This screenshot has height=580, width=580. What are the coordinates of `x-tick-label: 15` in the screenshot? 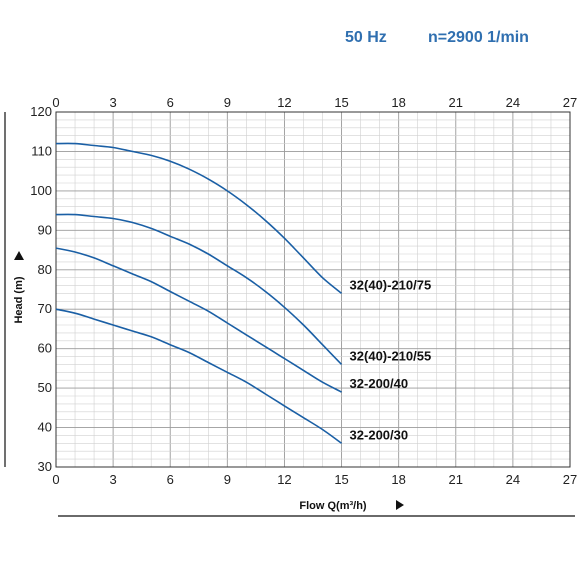 It's located at (341, 479).